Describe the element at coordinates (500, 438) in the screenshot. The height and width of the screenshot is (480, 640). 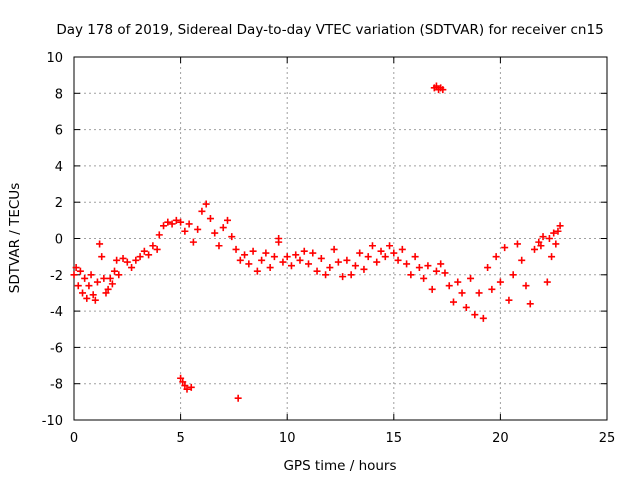
I see `x-tick-label: 20` at that location.